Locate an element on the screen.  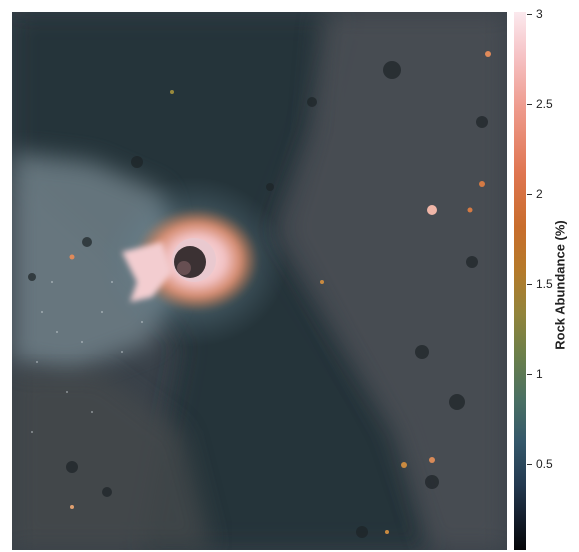
colorbar-tick-label: 1.5 is located at coordinates (544, 284).